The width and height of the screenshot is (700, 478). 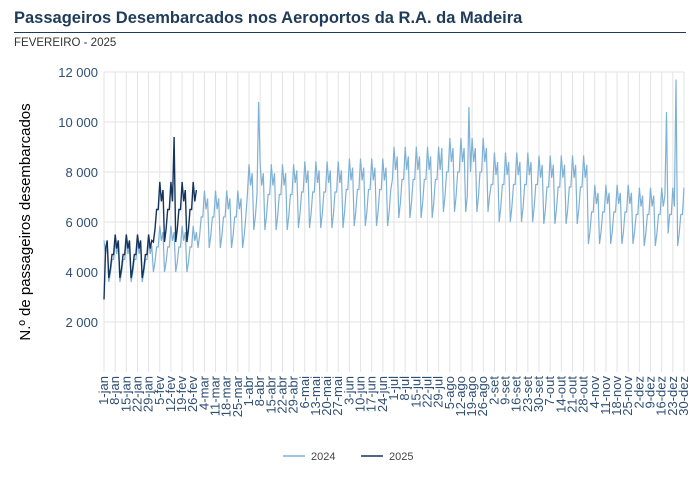 I want to click on x-tick-label: 29-jul, so click(x=438, y=392).